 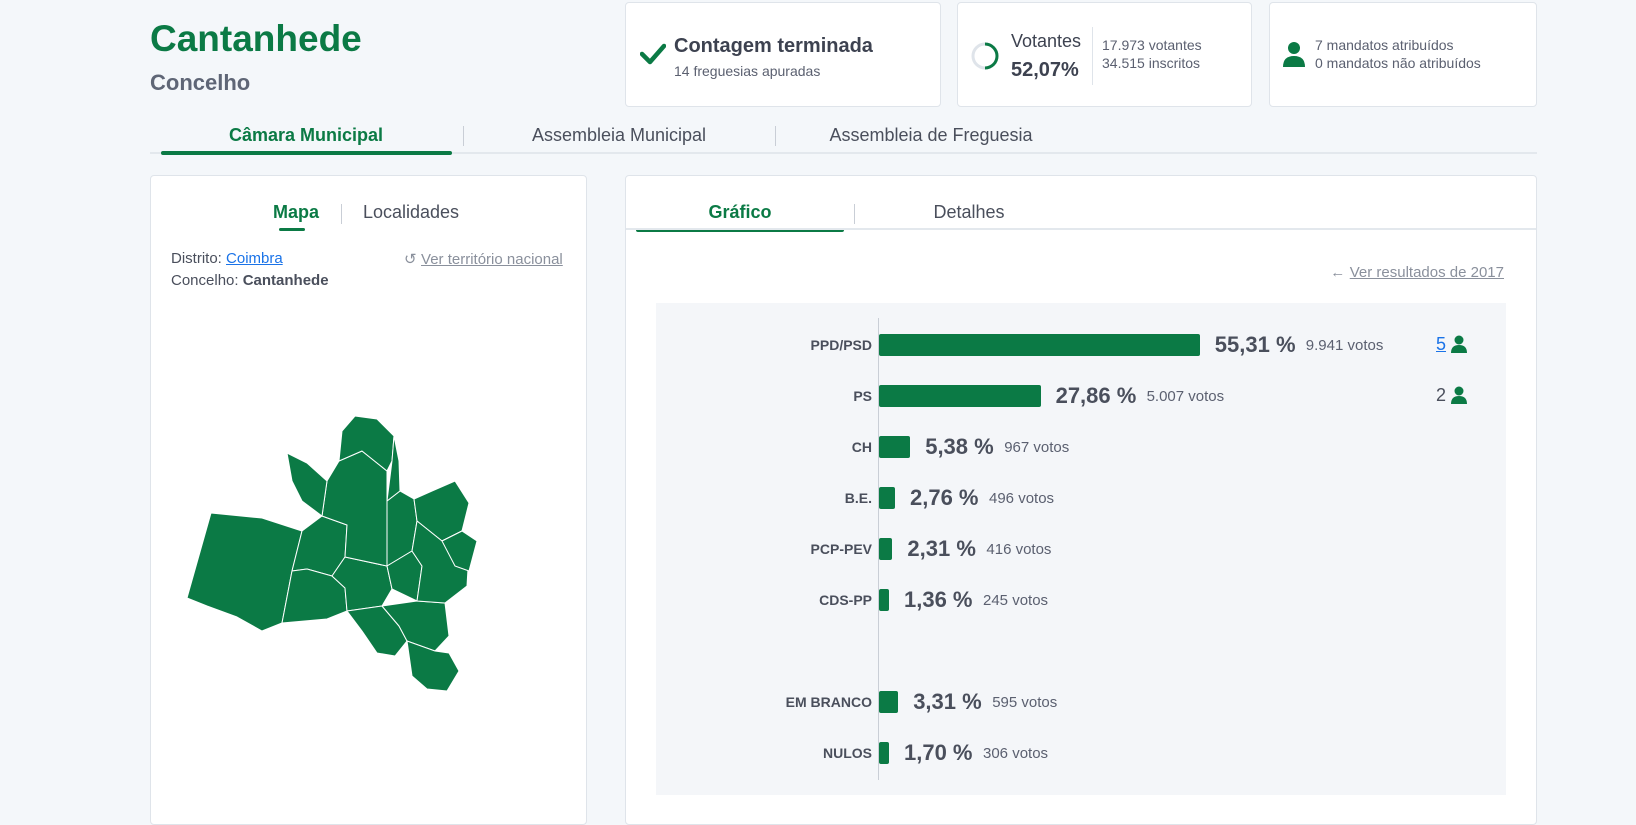 I want to click on percentage-label: 2,31 %, so click(x=941, y=548).